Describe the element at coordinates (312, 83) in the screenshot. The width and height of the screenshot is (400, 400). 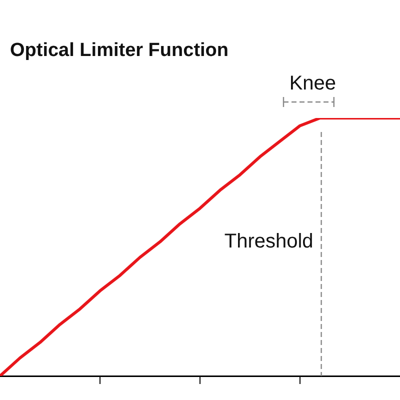
I see `text: Knee` at that location.